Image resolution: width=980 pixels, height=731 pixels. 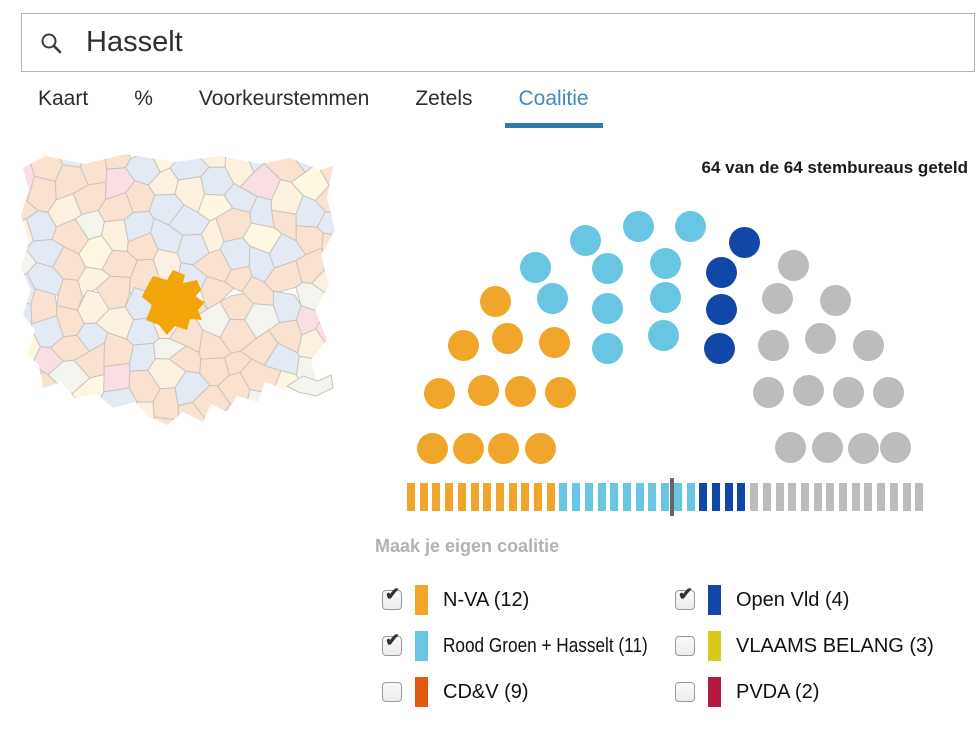 I want to click on municipality-map, so click(x=180, y=292).